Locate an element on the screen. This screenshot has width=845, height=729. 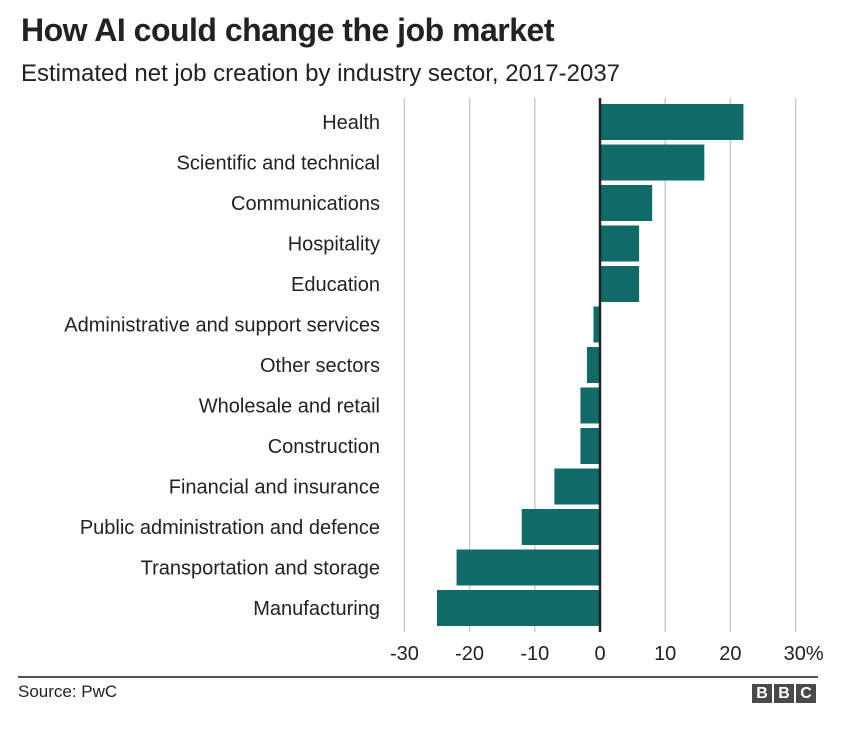
category-label: Scientific and technical is located at coordinates (278, 164).